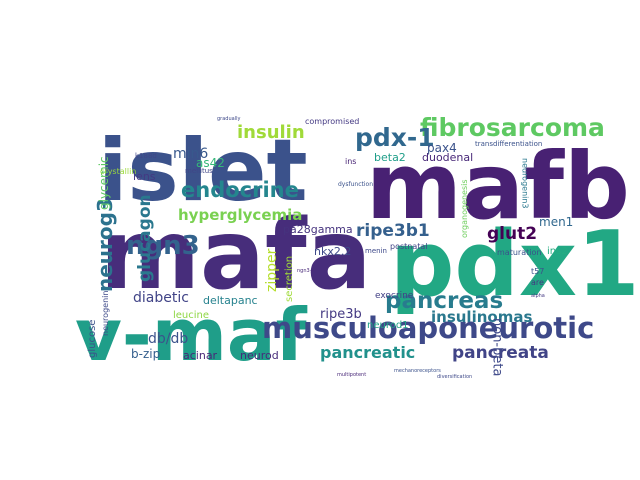 The width and height of the screenshot is (640, 480). What do you see at coordinates (537, 271) in the screenshot?
I see `word-t57: t57` at bounding box center [537, 271].